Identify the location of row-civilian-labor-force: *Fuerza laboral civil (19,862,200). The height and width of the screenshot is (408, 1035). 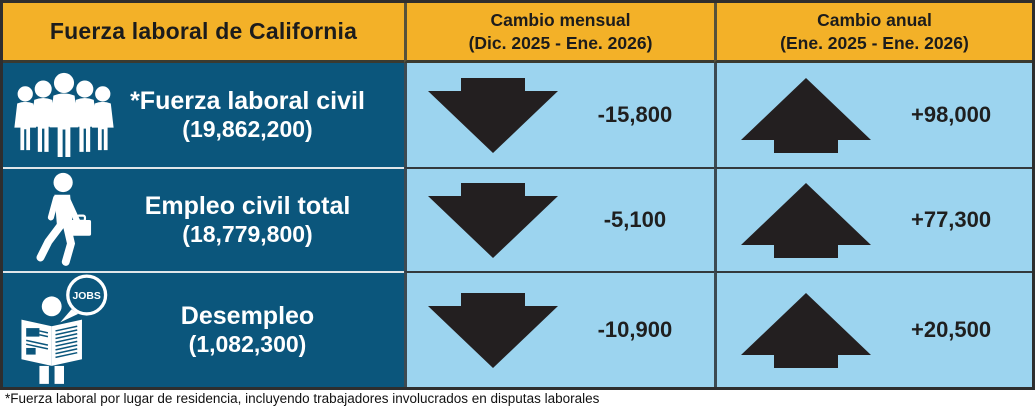
(203, 115).